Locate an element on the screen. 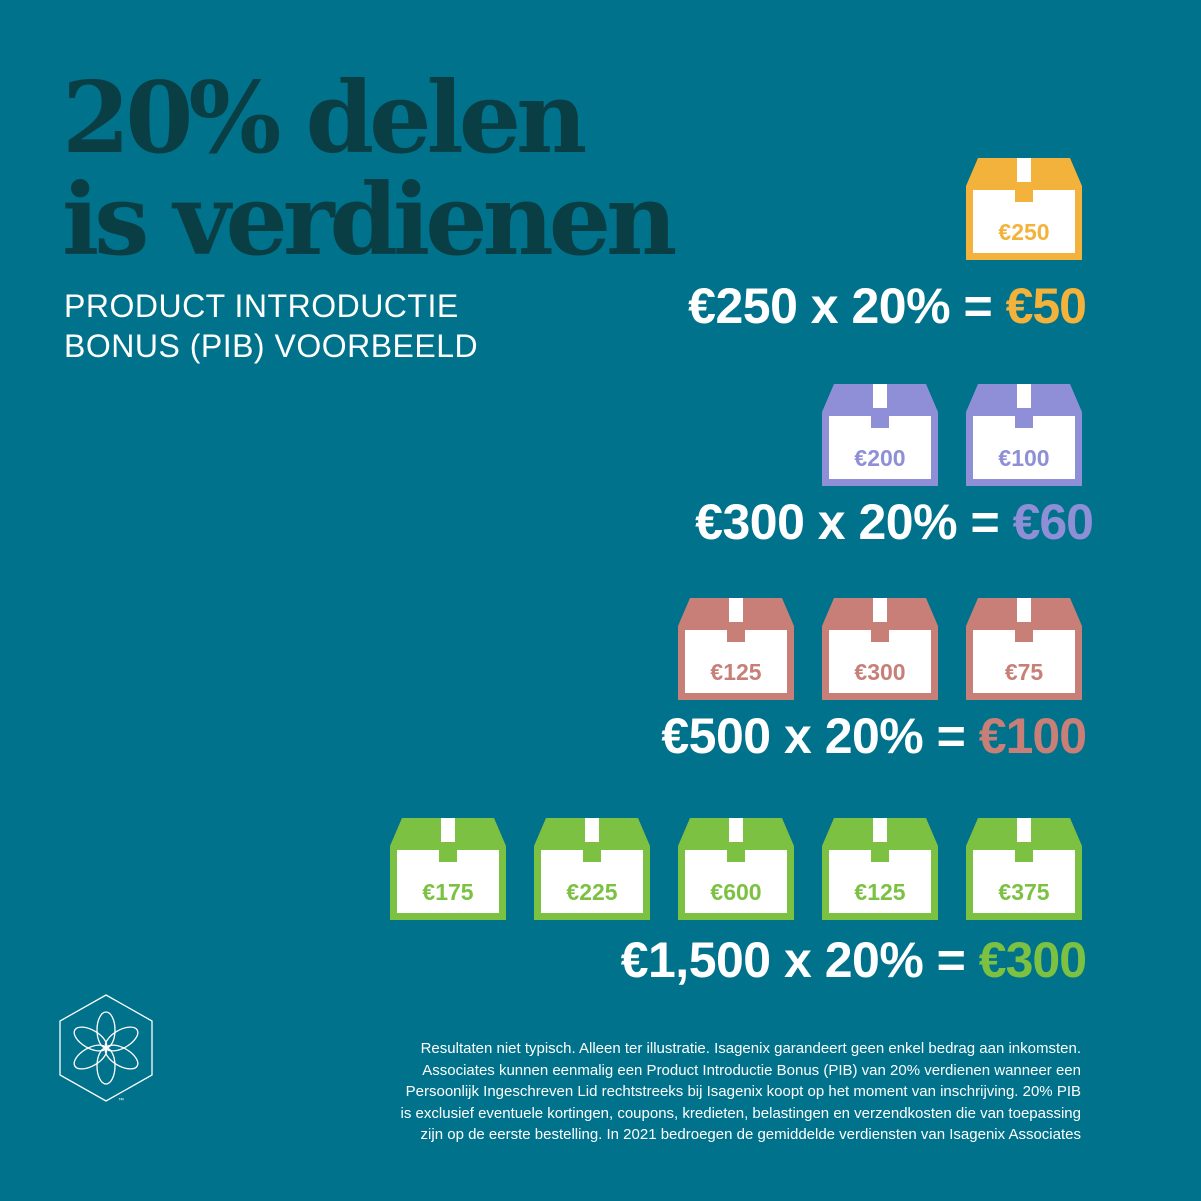 This screenshot has width=1201, height=1201. isagenix-flower-hexagon-icon is located at coordinates (106, 1048).